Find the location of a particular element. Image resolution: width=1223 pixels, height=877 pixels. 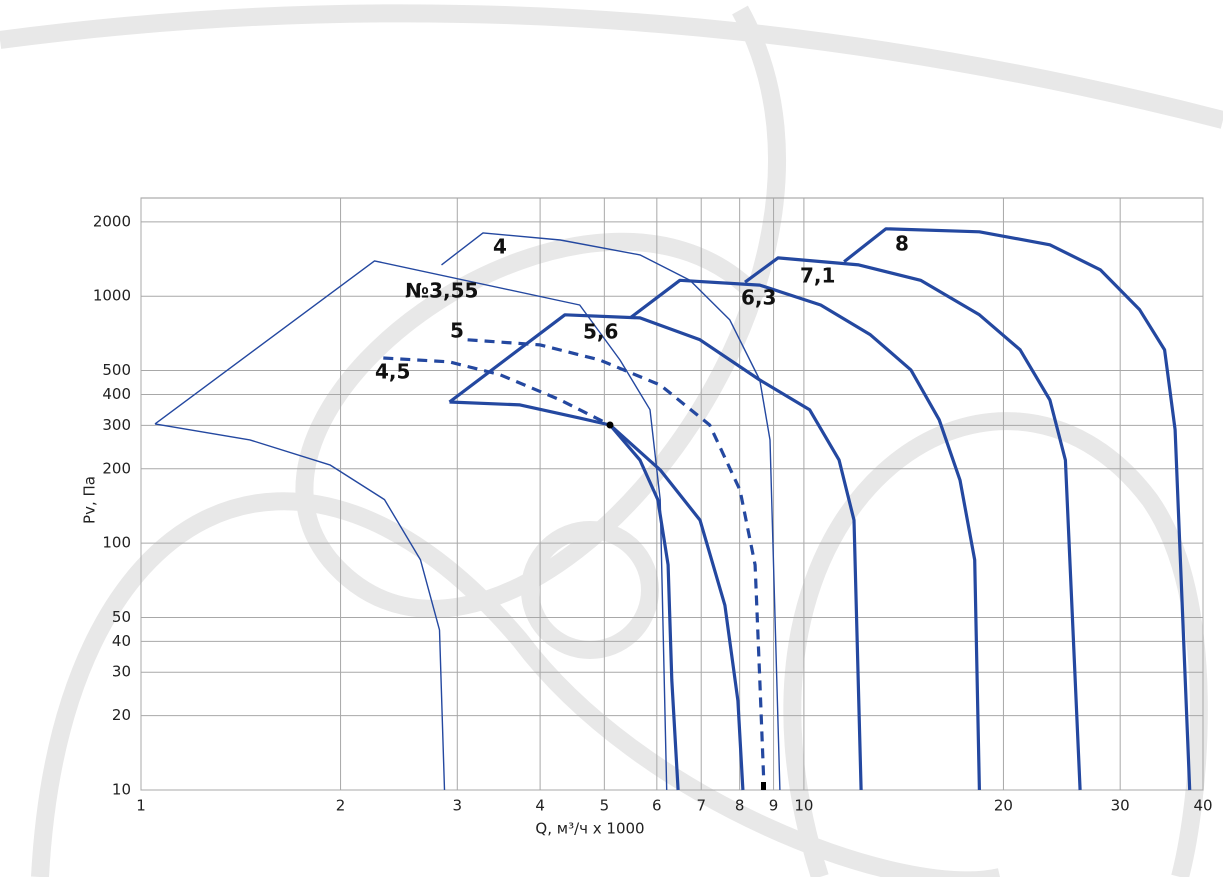

y-tick-label: 10 is located at coordinates (121, 790).